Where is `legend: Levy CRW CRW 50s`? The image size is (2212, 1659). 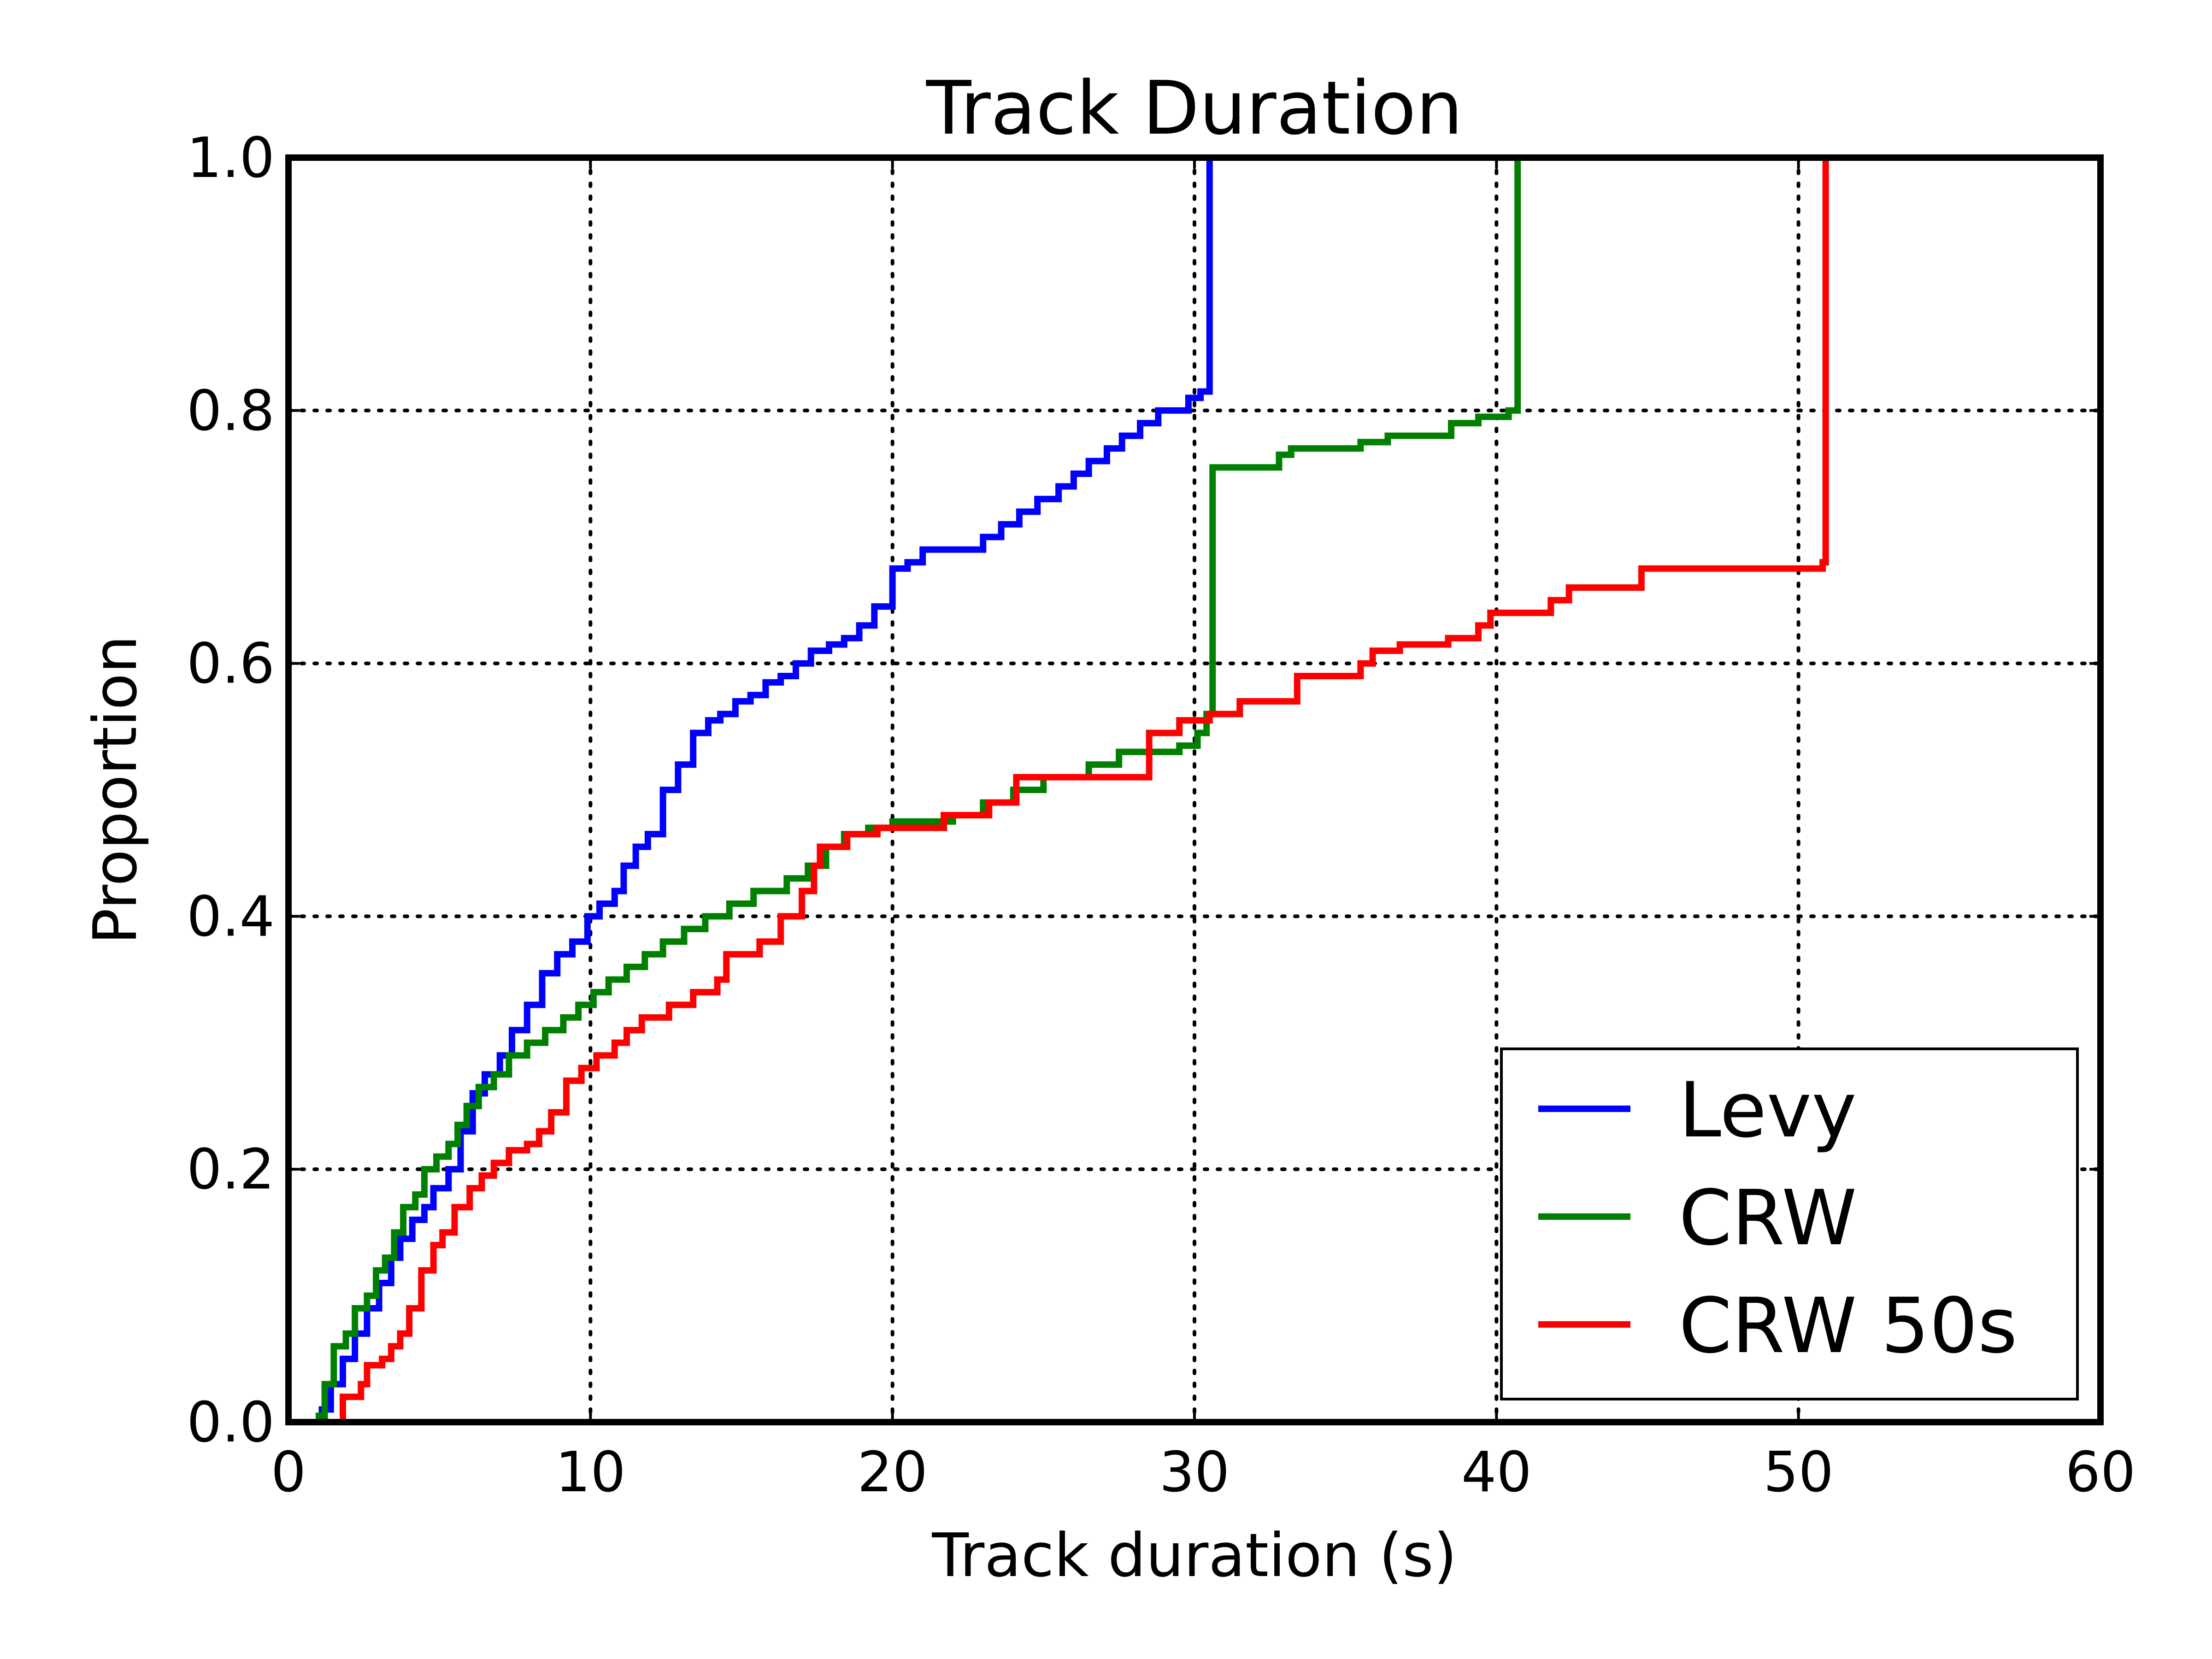
legend: Levy CRW CRW 50s is located at coordinates (1789, 1223).